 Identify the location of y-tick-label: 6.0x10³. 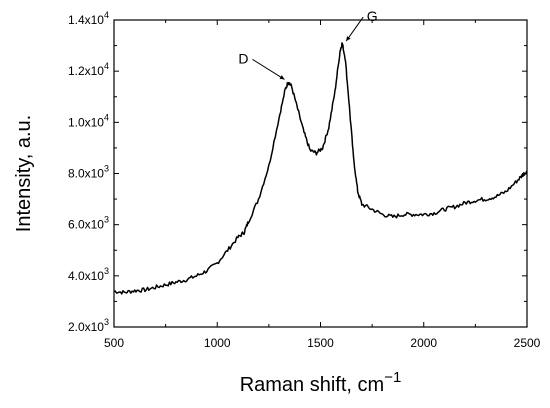
(88, 223).